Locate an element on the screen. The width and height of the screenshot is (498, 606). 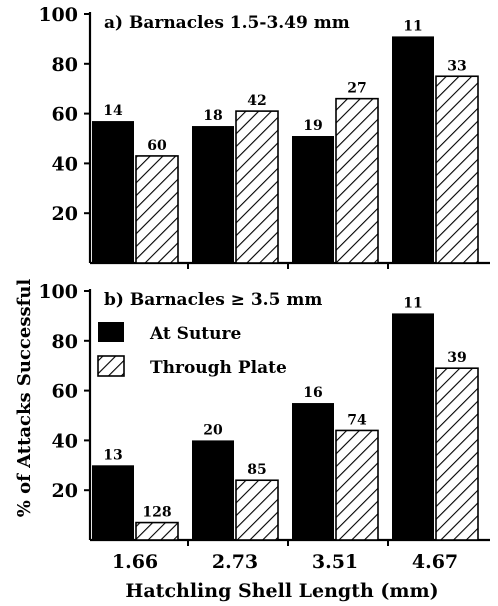
legend-swatch-at-suture is located at coordinates (111, 332).